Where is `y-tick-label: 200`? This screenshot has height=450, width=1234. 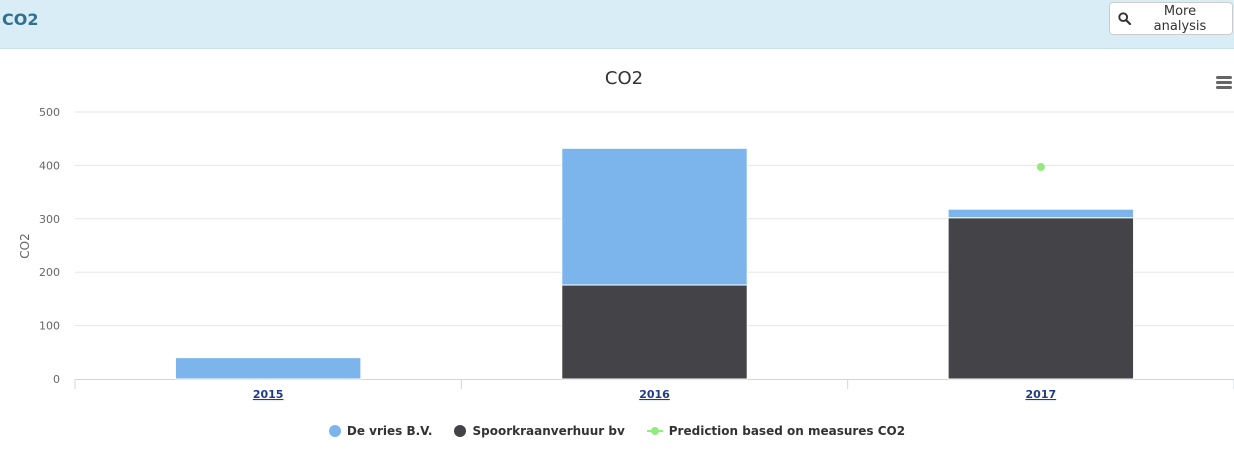
y-tick-label: 200 is located at coordinates (49, 272).